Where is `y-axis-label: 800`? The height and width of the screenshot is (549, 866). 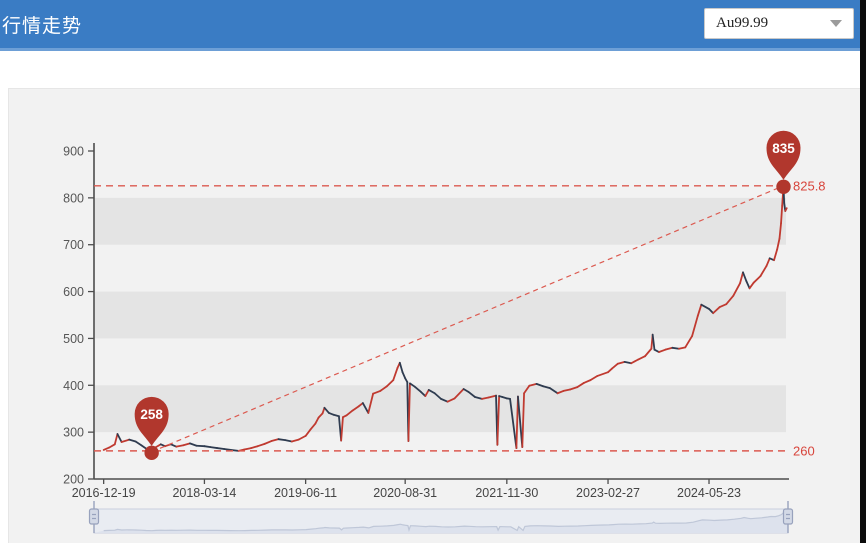 y-axis-label: 800 is located at coordinates (73, 198).